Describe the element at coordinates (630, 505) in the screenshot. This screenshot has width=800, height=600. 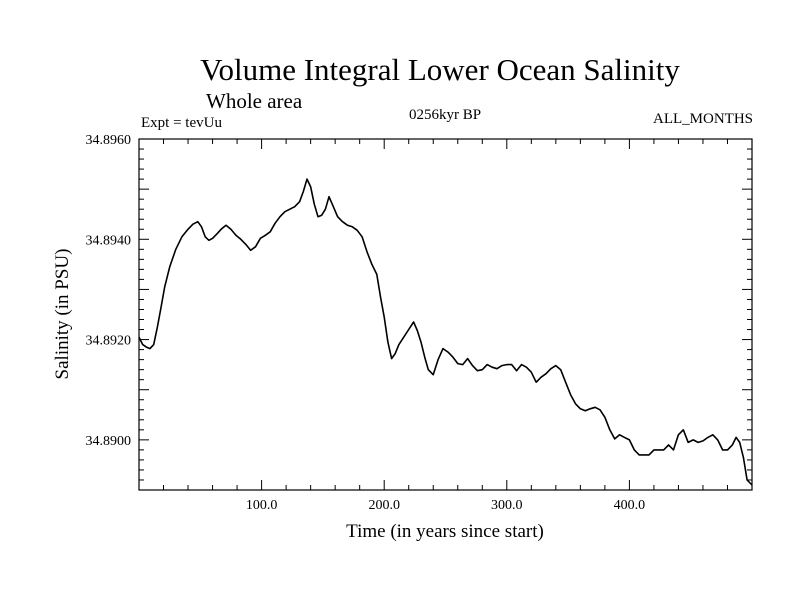
I see `x-tick-label: 400.0` at that location.